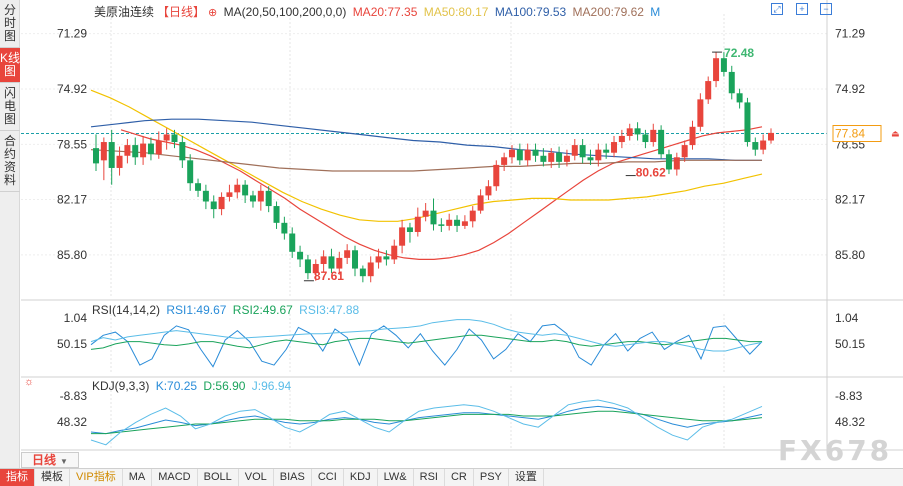 This screenshot has width=903, height=486. I want to click on rsi-tick-right: 50.15, so click(850, 344).